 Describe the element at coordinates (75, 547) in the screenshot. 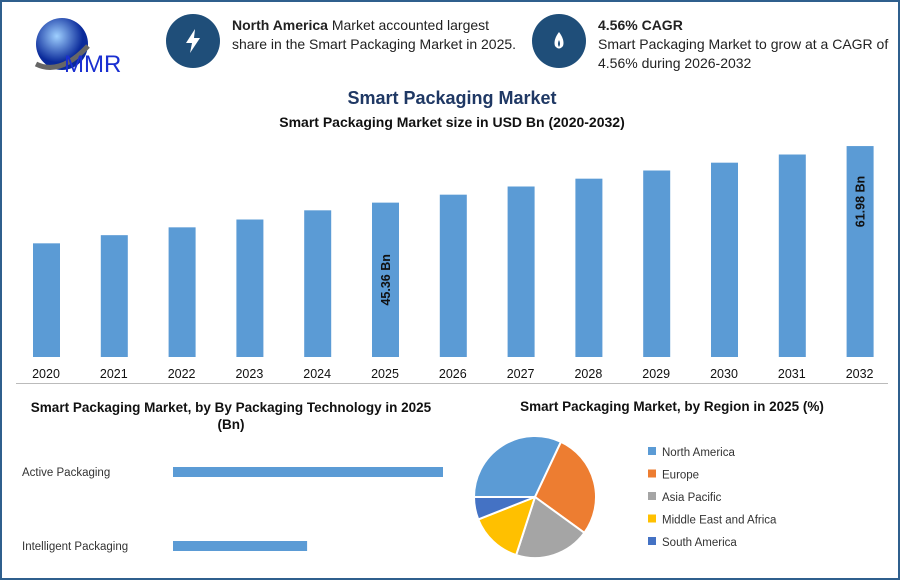

I see `category-label: Intelligent Packaging` at that location.